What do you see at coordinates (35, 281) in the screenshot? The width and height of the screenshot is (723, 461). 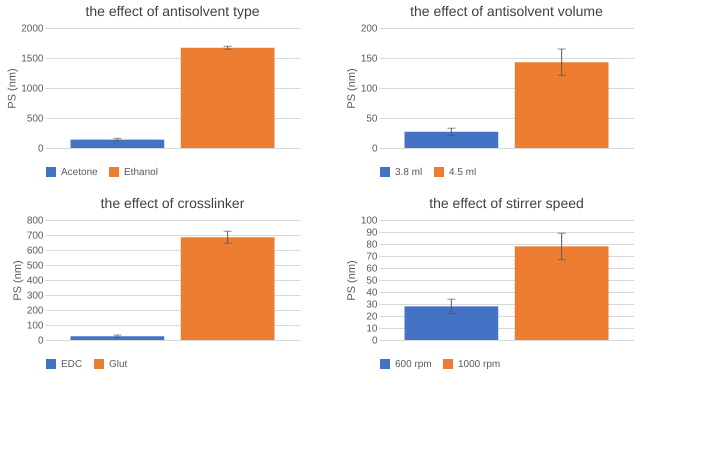 I see `y-tick-label: 400` at bounding box center [35, 281].